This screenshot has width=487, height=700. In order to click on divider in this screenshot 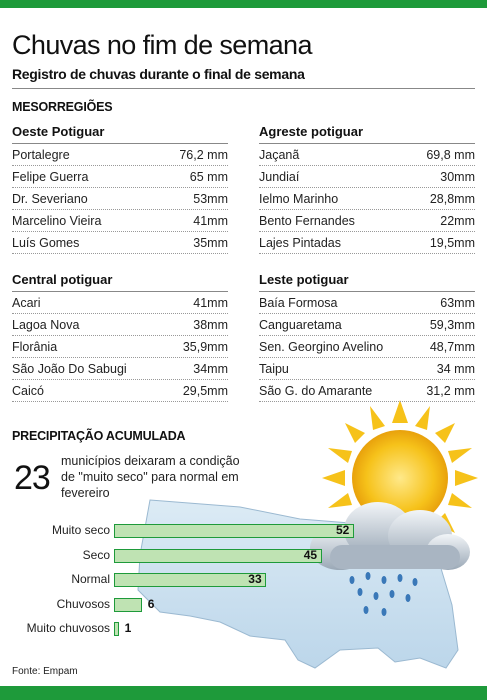, I will do `click(243, 88)`.